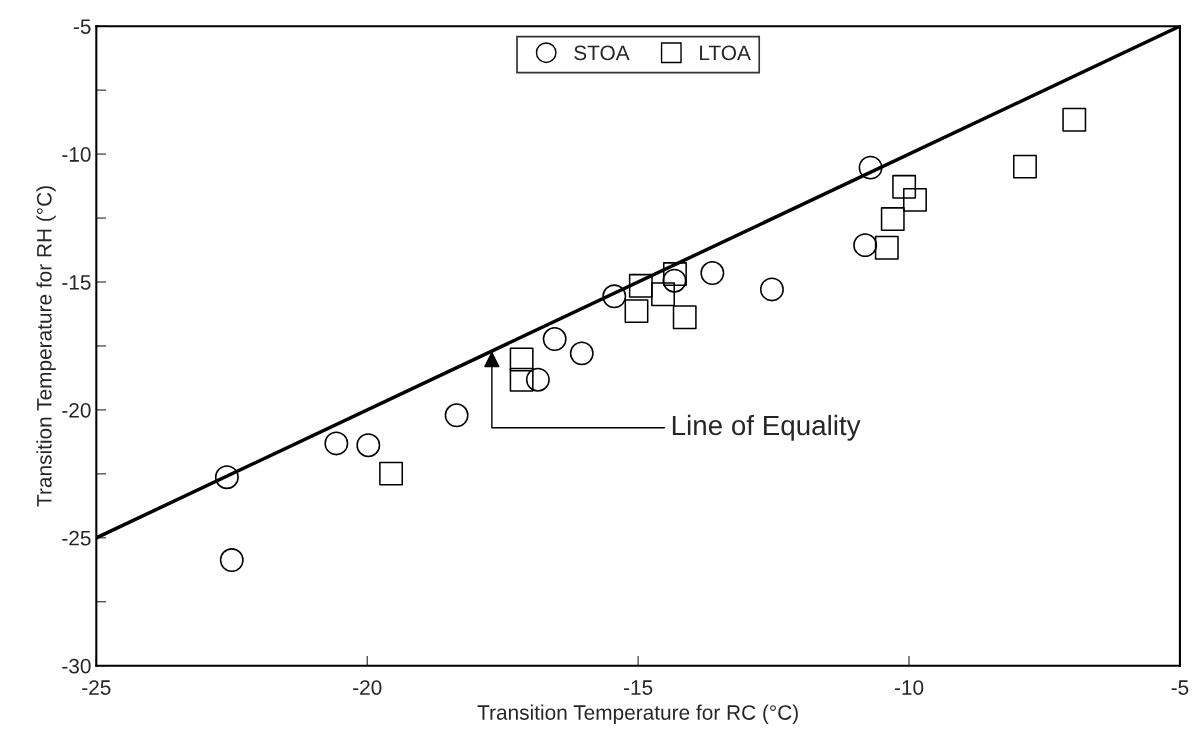 The width and height of the screenshot is (1204, 748). What do you see at coordinates (725, 53) in the screenshot?
I see `legend-label: LTOA` at bounding box center [725, 53].